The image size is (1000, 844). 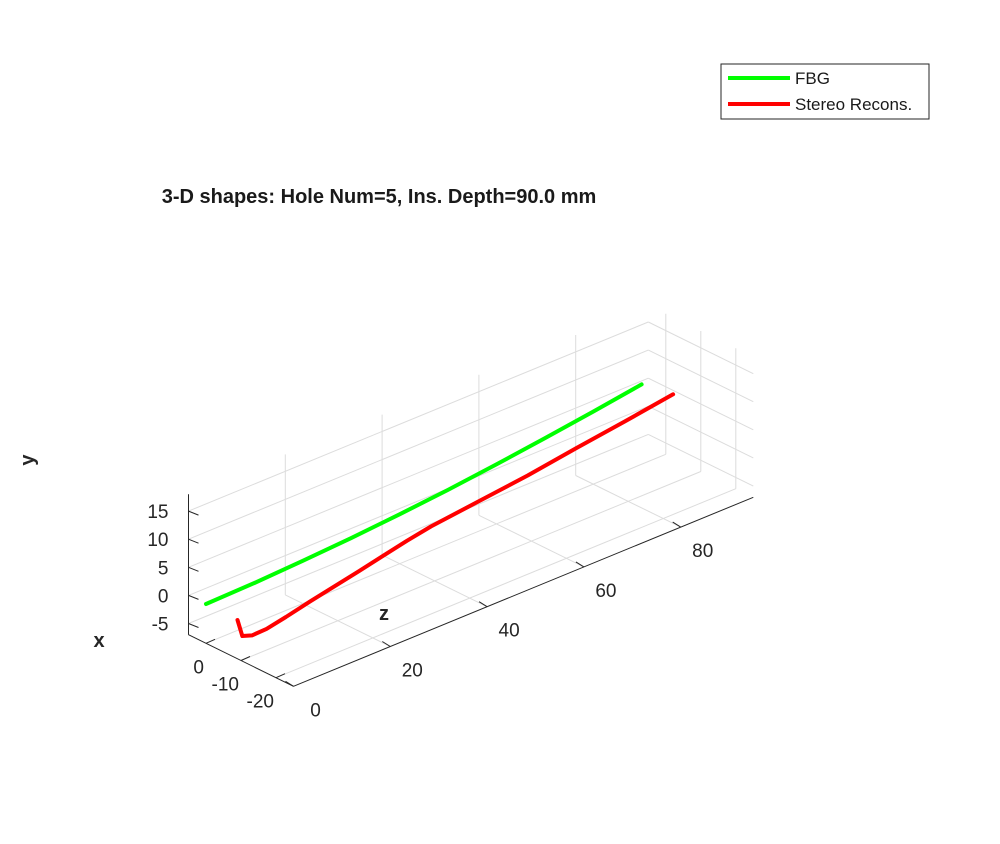 I want to click on z-tick-label: 20, so click(x=412, y=671).